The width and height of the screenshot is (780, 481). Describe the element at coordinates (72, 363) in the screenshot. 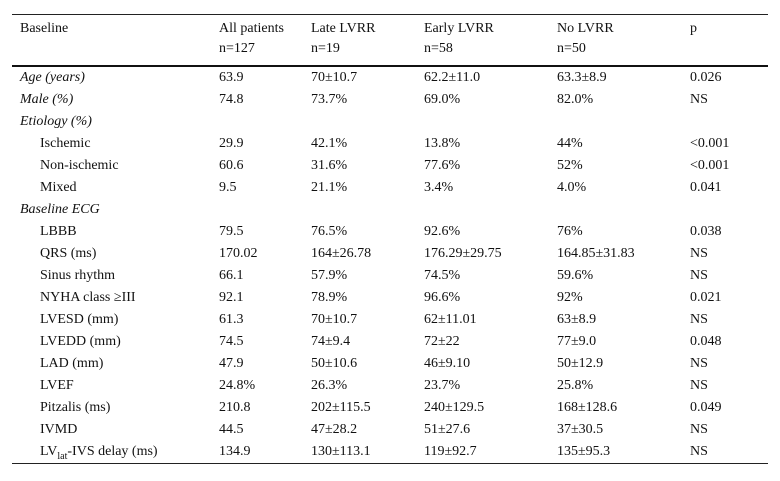

I see `row-label: LAD (mm)` at that location.